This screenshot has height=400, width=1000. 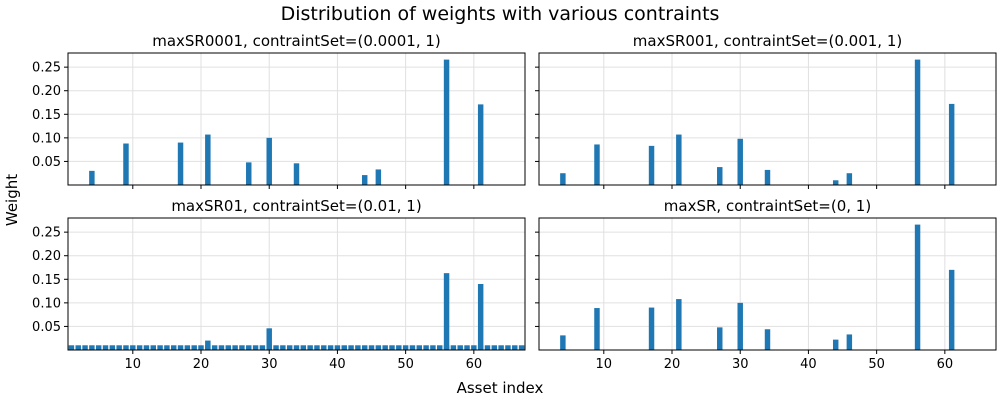 What do you see at coordinates (46, 91) in the screenshot?
I see `y-tick-label: 0.20` at bounding box center [46, 91].